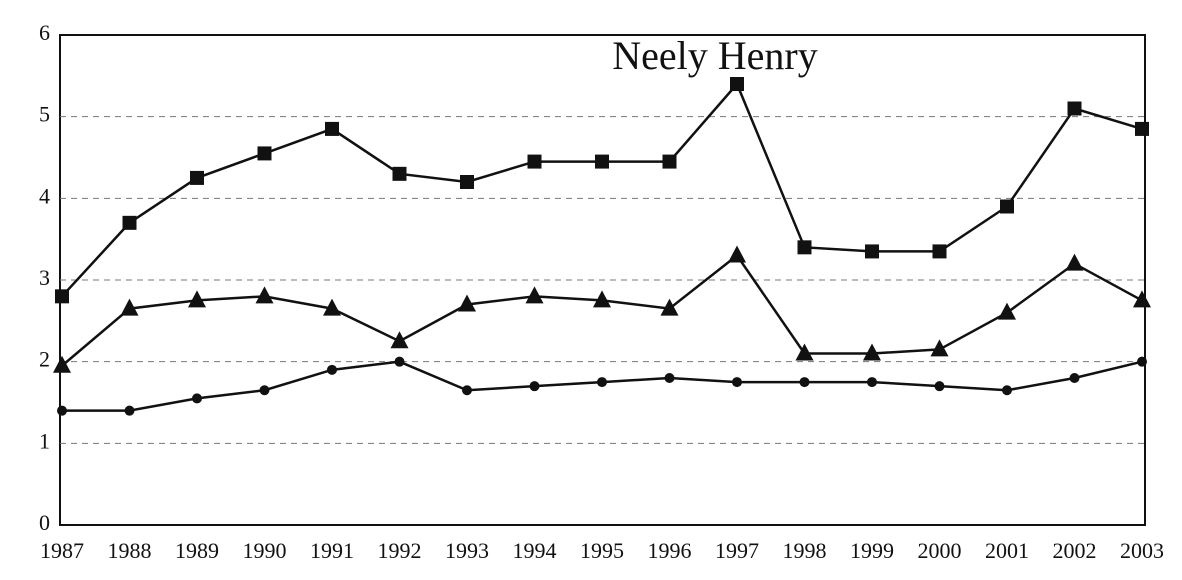 This screenshot has width=1182, height=580. Describe the element at coordinates (265, 550) in the screenshot. I see `x-tick-label: 1990` at that location.